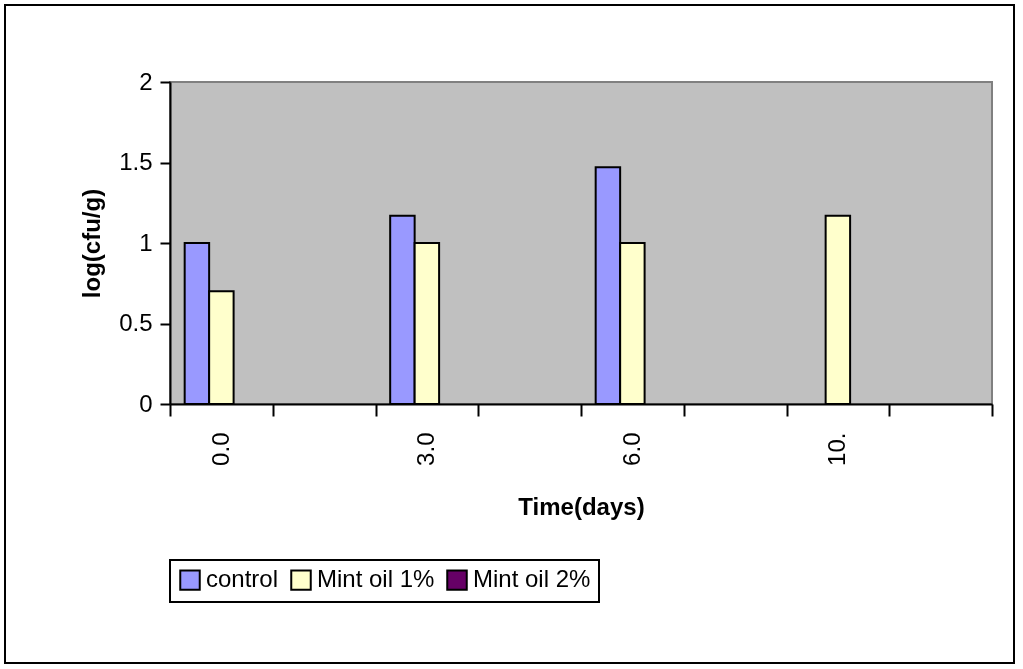 This screenshot has height=669, width=1023. I want to click on y-axis-title: log(cfu/g), so click(92, 243).